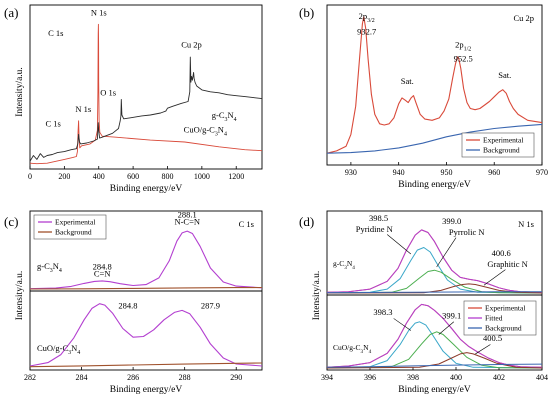 Image resolution: width=550 pixels, height=411 pixels. Describe the element at coordinates (366, 31) in the screenshot. I see `peak-annotation: 932.7` at that location.